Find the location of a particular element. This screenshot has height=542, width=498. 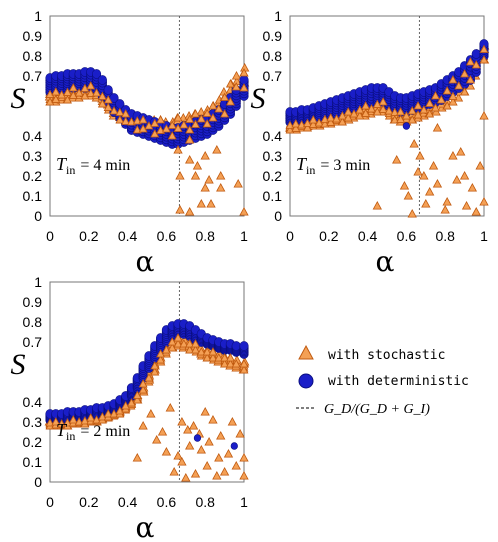

y-tick-label: 0.3 is located at coordinates (273, 156).